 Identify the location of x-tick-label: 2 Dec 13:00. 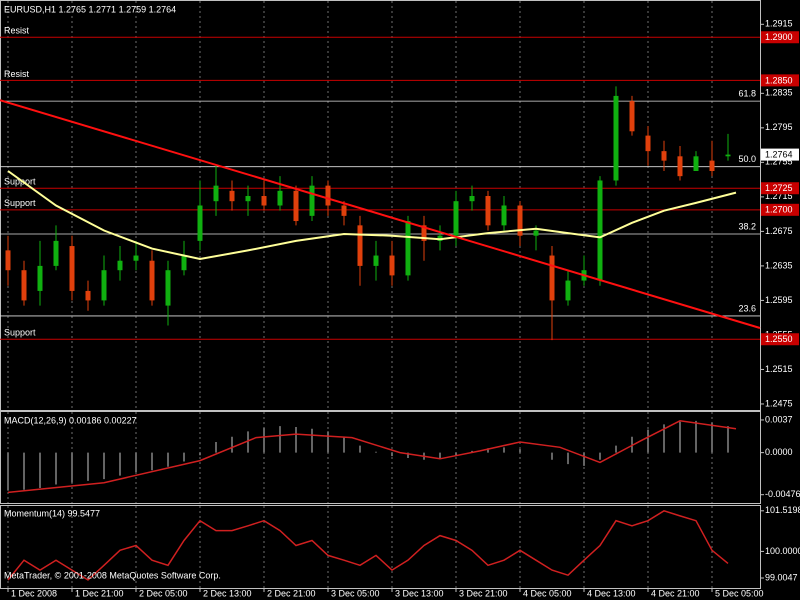
(227, 593).